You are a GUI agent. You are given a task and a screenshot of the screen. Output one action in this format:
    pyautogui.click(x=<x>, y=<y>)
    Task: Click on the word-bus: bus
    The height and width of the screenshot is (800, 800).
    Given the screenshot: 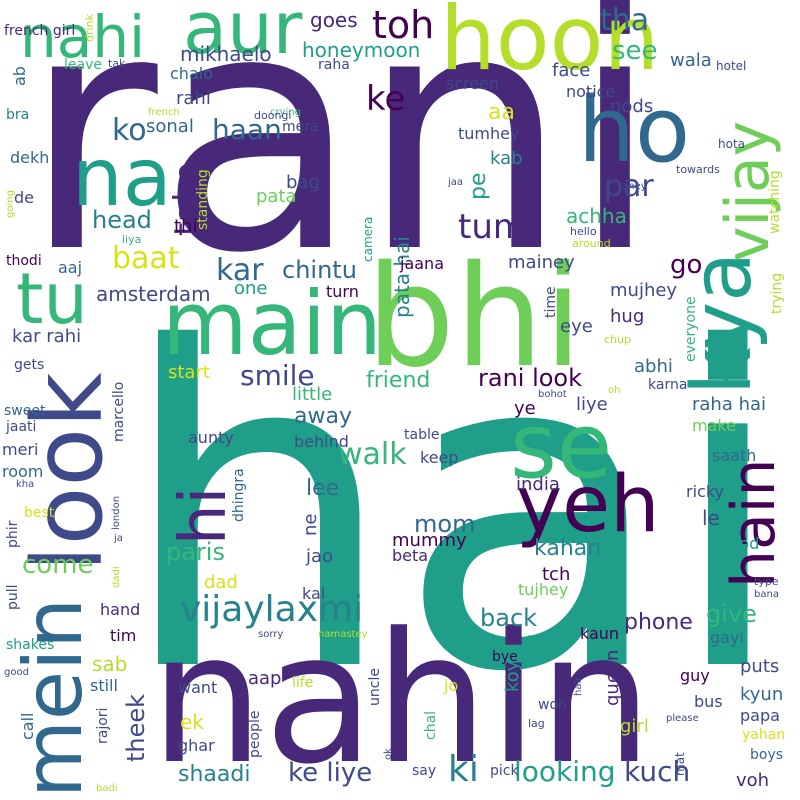 What is the action you would take?
    pyautogui.click(x=708, y=701)
    